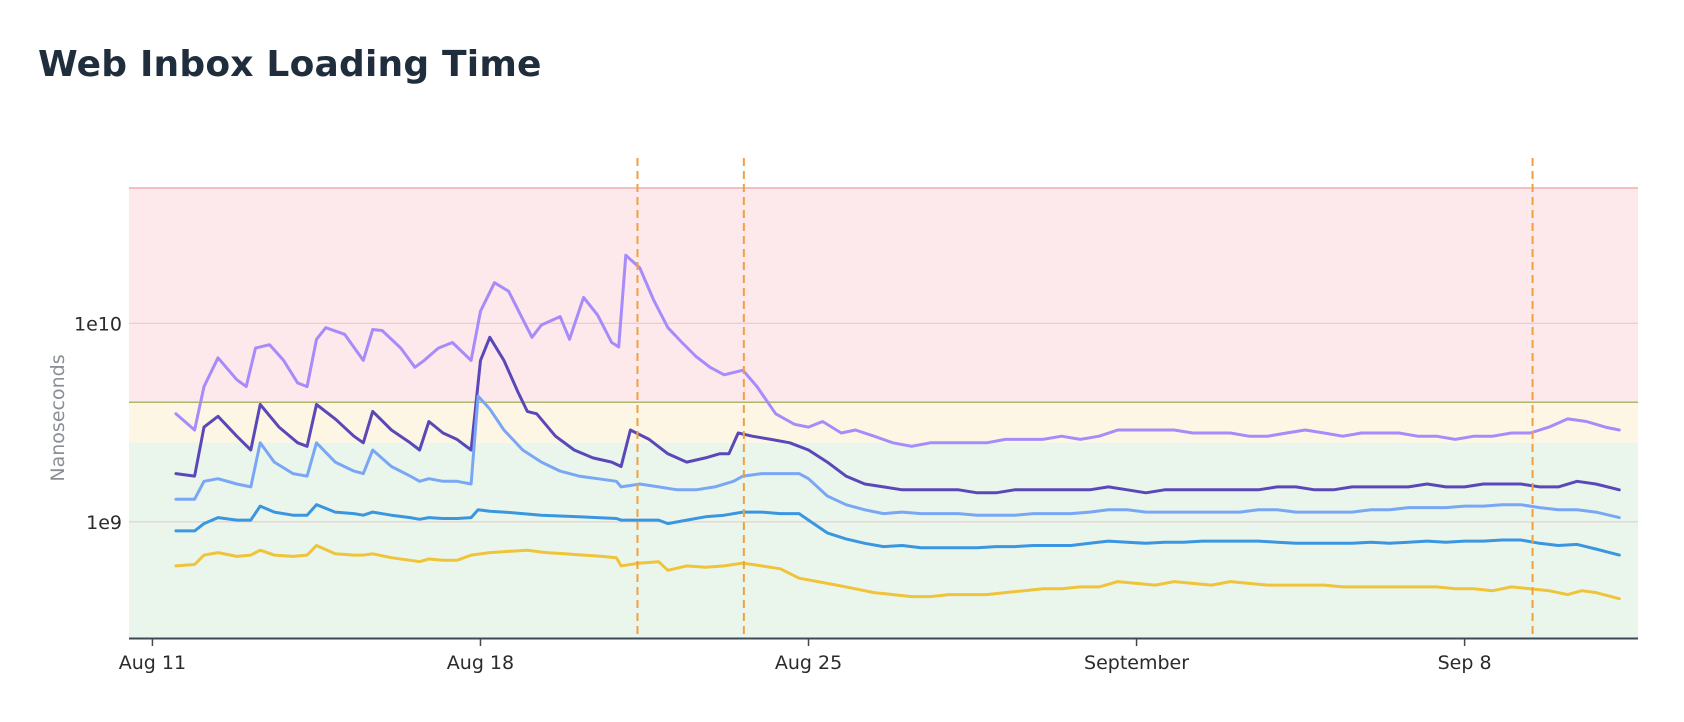 Image resolution: width=1684 pixels, height=722 pixels. I want to click on y-tick-label-1: 1e10, so click(98, 324).